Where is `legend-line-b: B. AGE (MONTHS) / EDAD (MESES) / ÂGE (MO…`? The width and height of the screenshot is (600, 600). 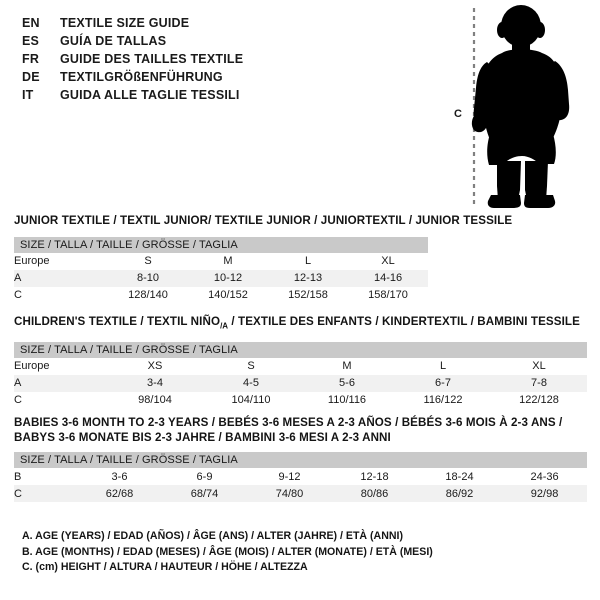
legend-line-b: B. AGE (MONTHS) / EDAD (MESES) / ÂGE (MO… is located at coordinates (227, 551).